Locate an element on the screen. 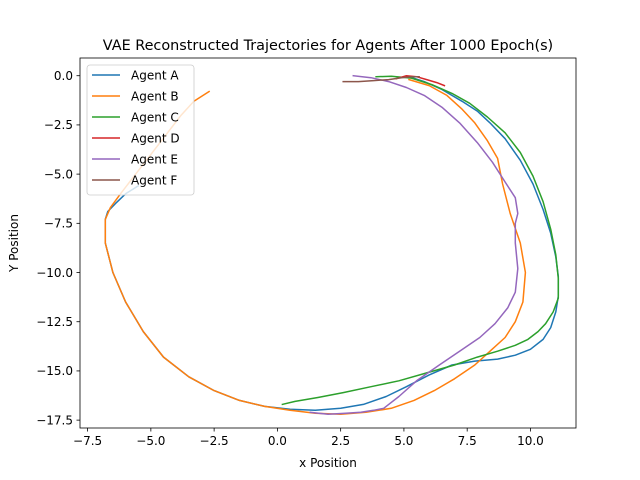  x-tick-label: 10.0 is located at coordinates (530, 441).